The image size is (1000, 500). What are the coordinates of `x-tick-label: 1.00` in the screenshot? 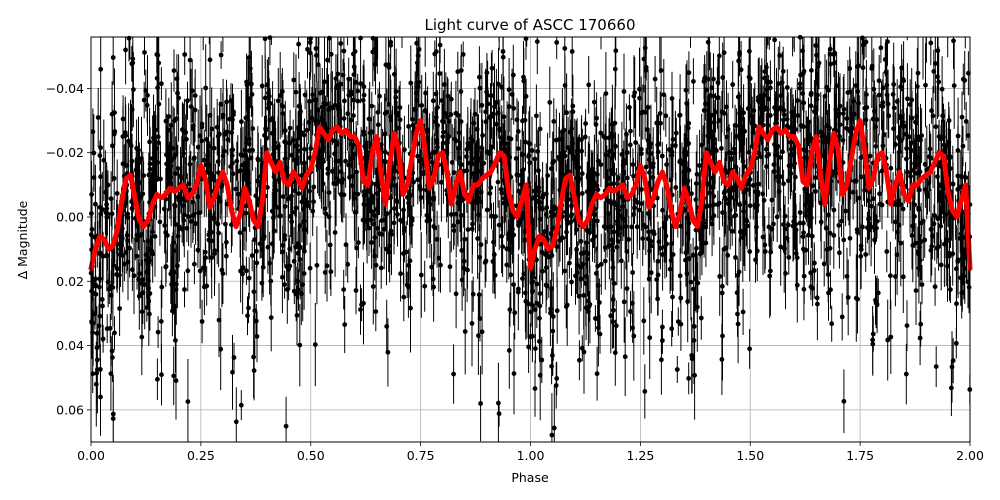 It's located at (531, 455).